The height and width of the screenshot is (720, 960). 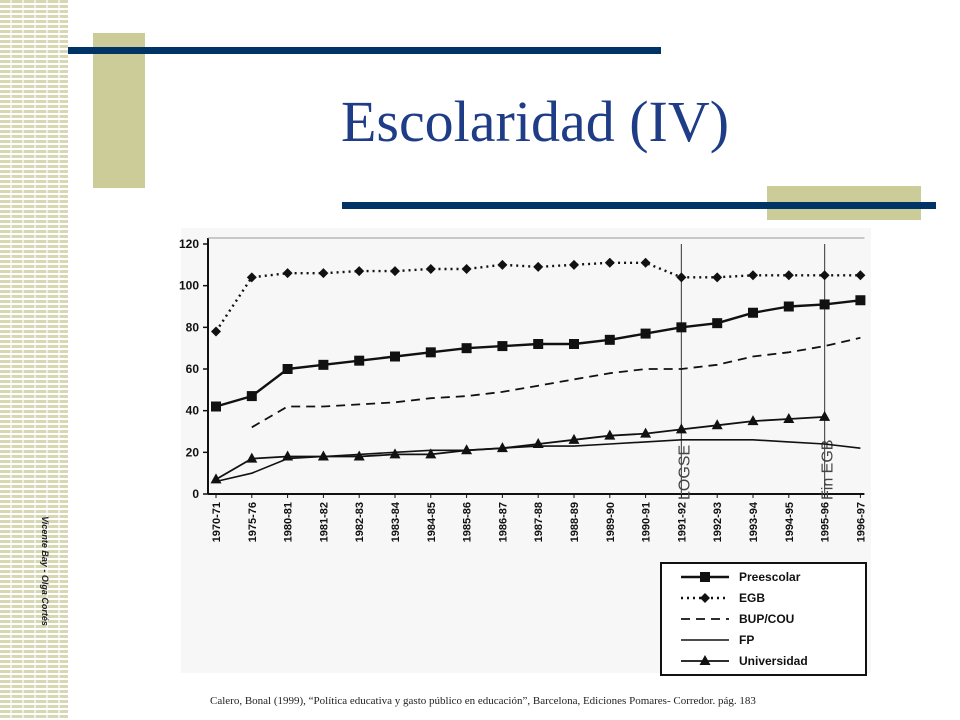 I want to click on y-tick-label: 80, so click(x=193, y=327).